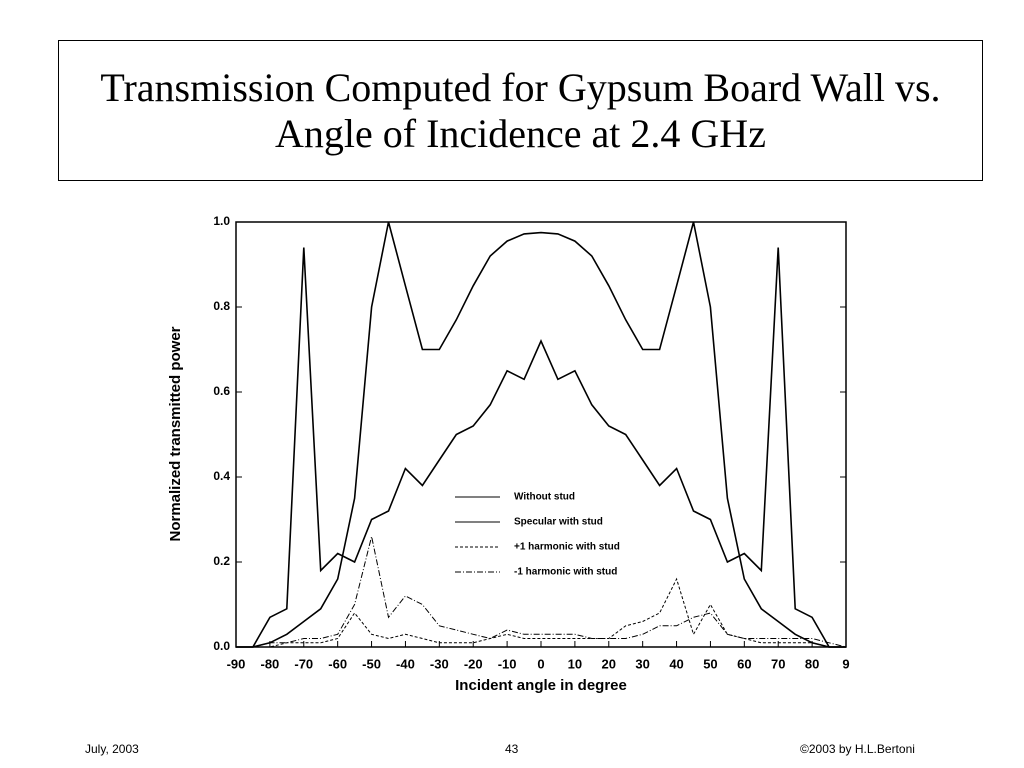 The image size is (1024, 768). Describe the element at coordinates (544, 497) in the screenshot. I see `legend-label: Without stud` at that location.